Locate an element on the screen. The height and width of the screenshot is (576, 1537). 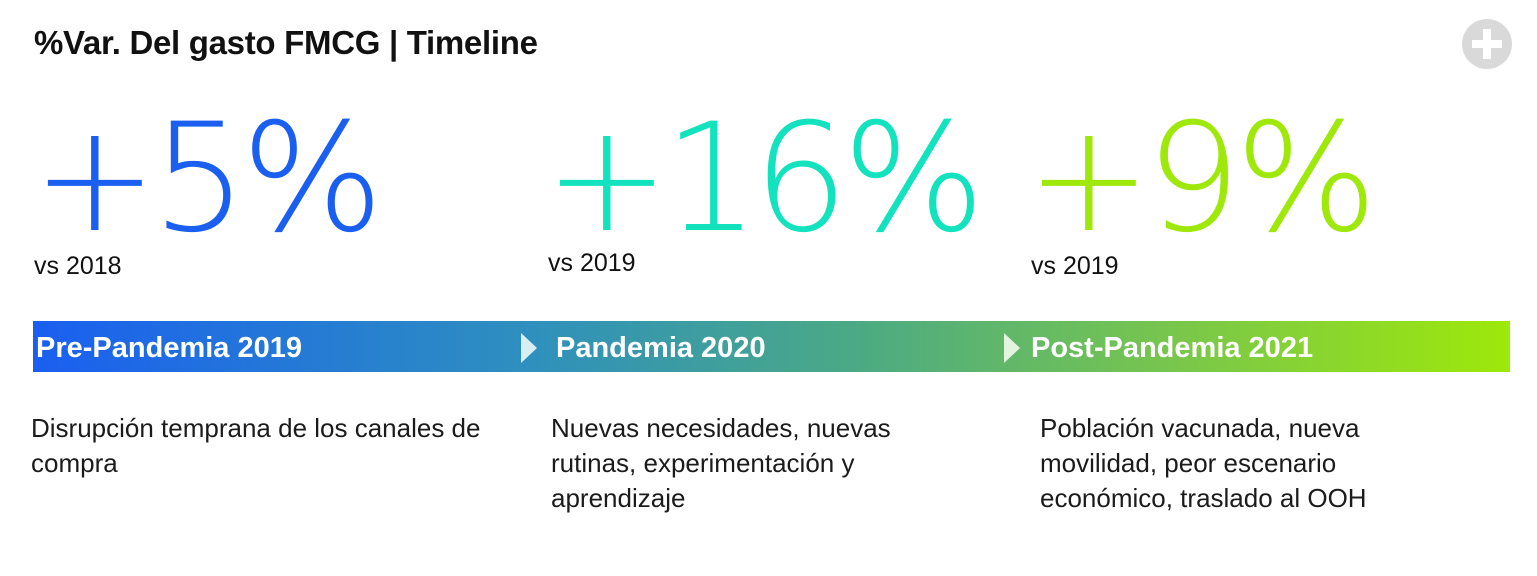
plus-circle-icon is located at coordinates (1487, 44).